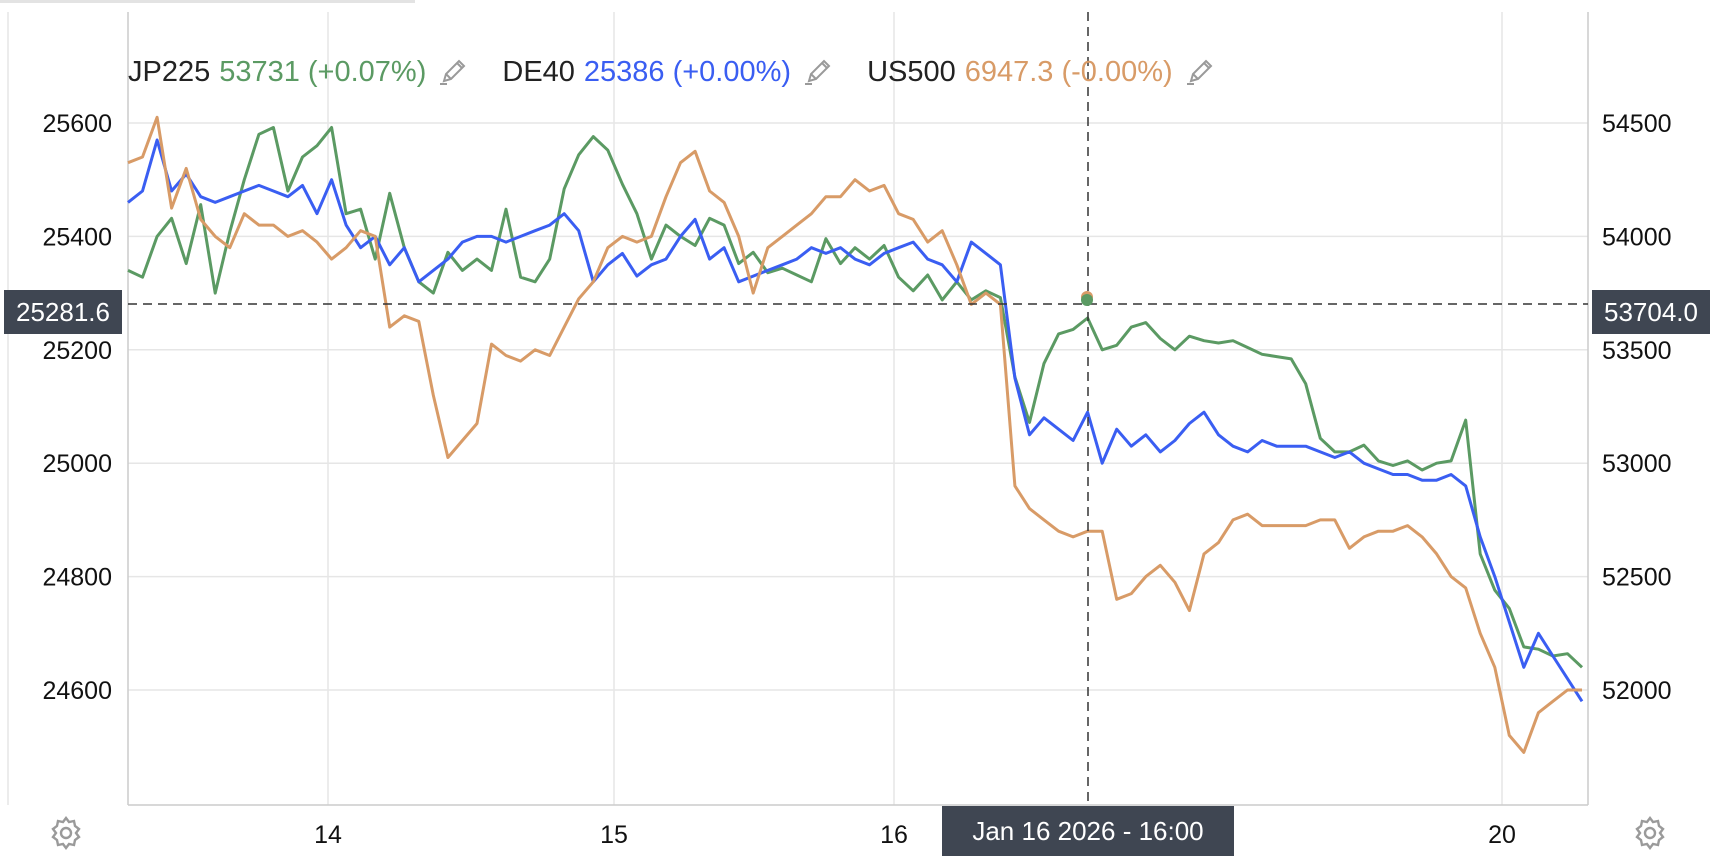  What do you see at coordinates (259, 71) in the screenshot?
I see `legend-value: 53731` at bounding box center [259, 71].